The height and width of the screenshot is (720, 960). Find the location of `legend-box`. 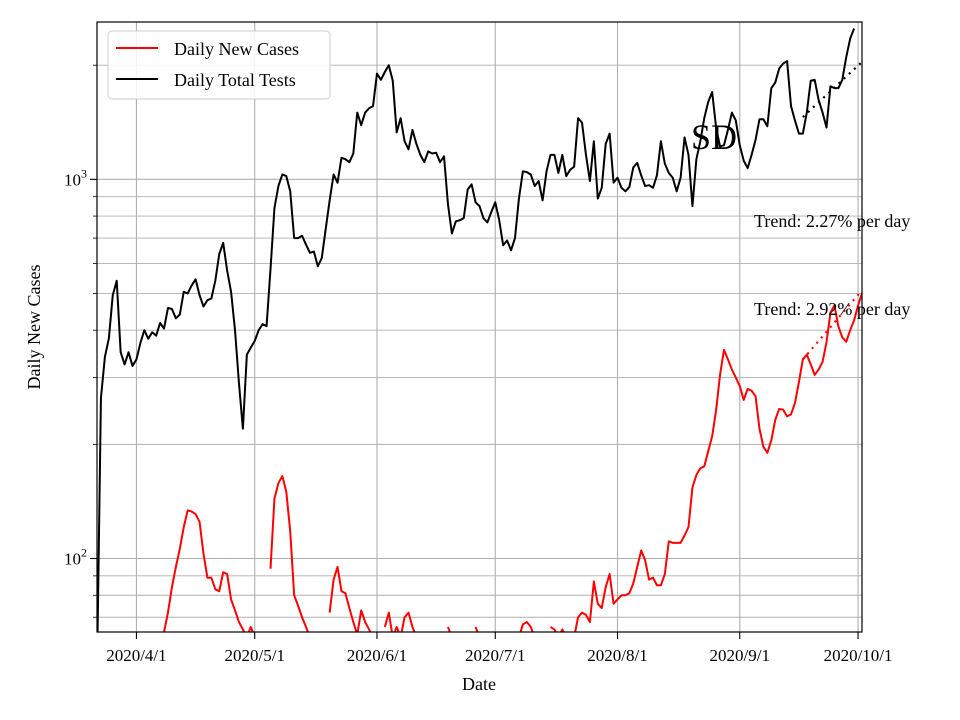

legend-box is located at coordinates (219, 65).